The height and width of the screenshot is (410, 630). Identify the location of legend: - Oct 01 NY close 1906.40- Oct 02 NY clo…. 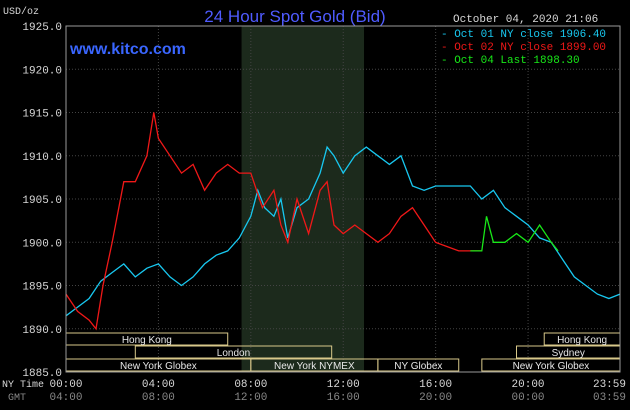
(523, 48).